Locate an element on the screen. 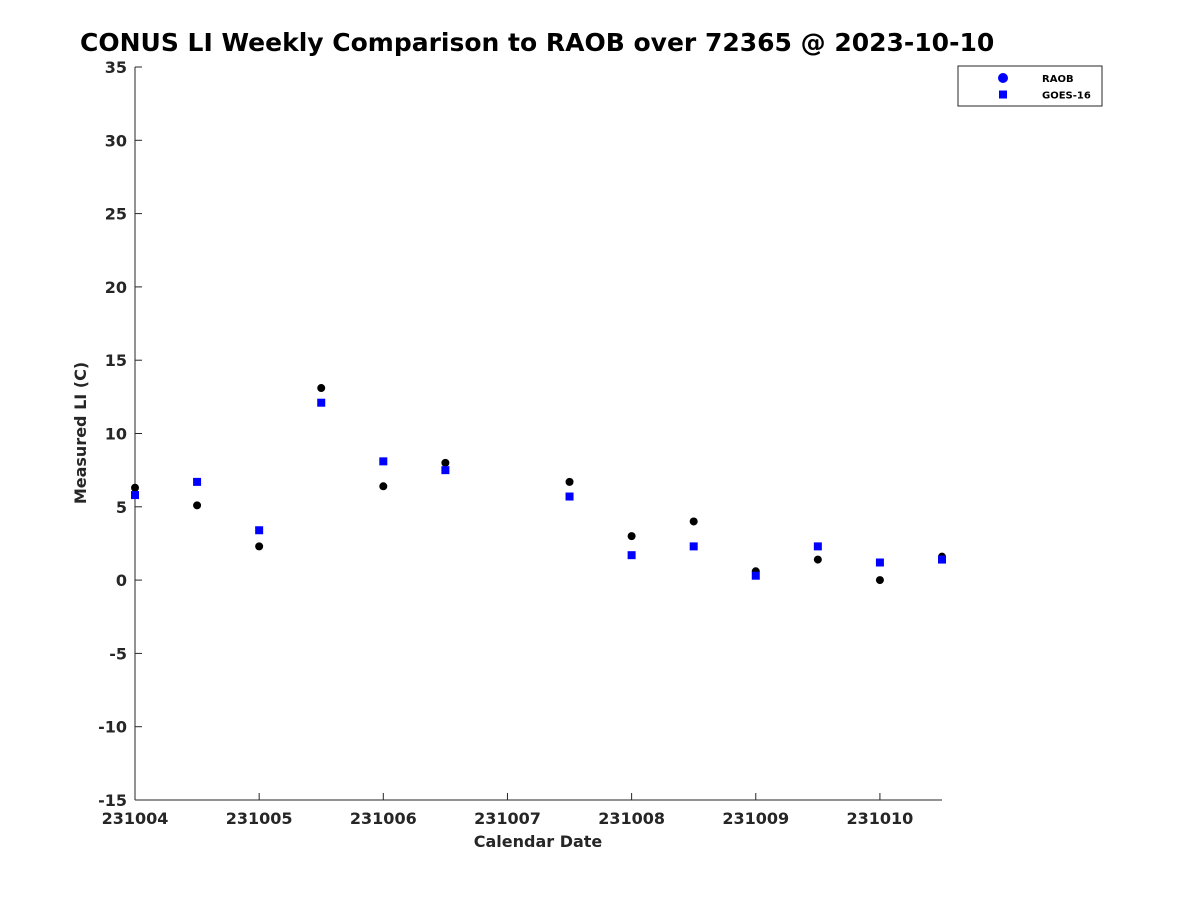 This screenshot has height=900, width=1200. x-tick-label: 231005 is located at coordinates (259, 818).